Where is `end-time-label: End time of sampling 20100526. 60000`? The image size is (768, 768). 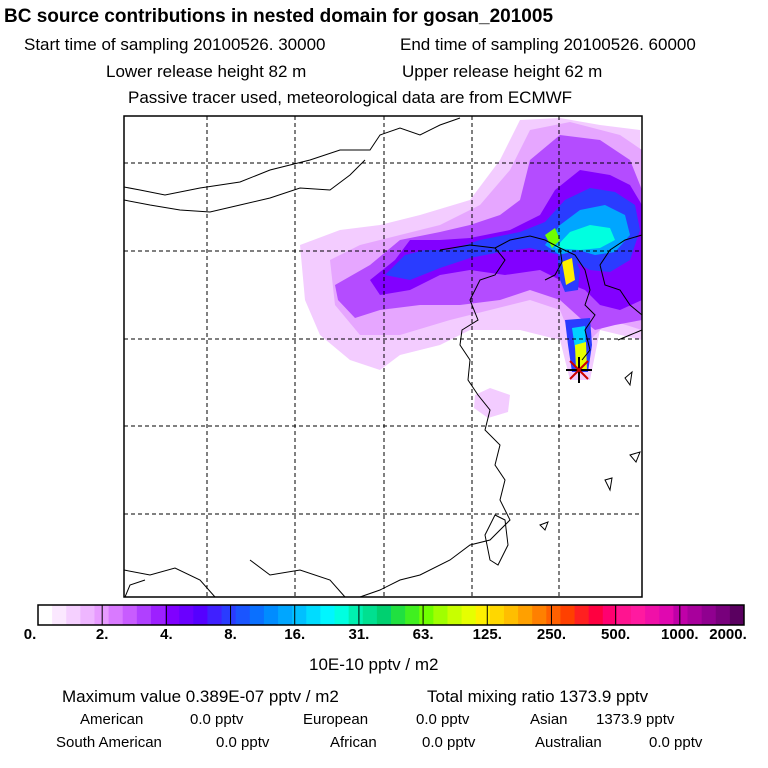
end-time-label: End time of sampling 20100526. 60000 is located at coordinates (548, 44).